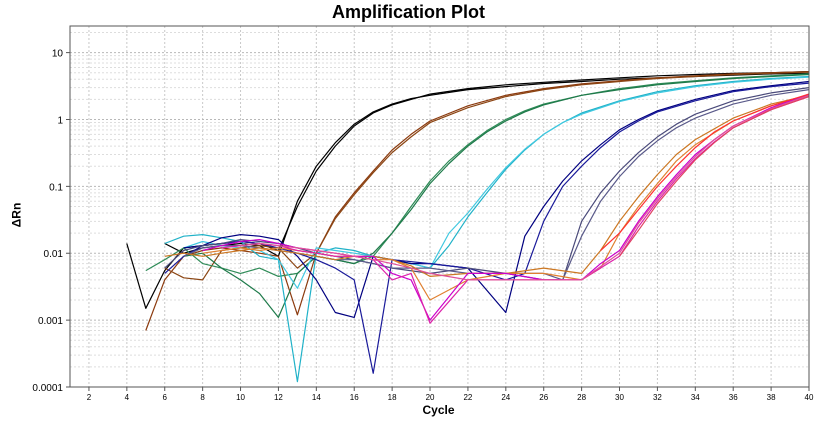  I want to click on x-tick-label: 18, so click(392, 397).